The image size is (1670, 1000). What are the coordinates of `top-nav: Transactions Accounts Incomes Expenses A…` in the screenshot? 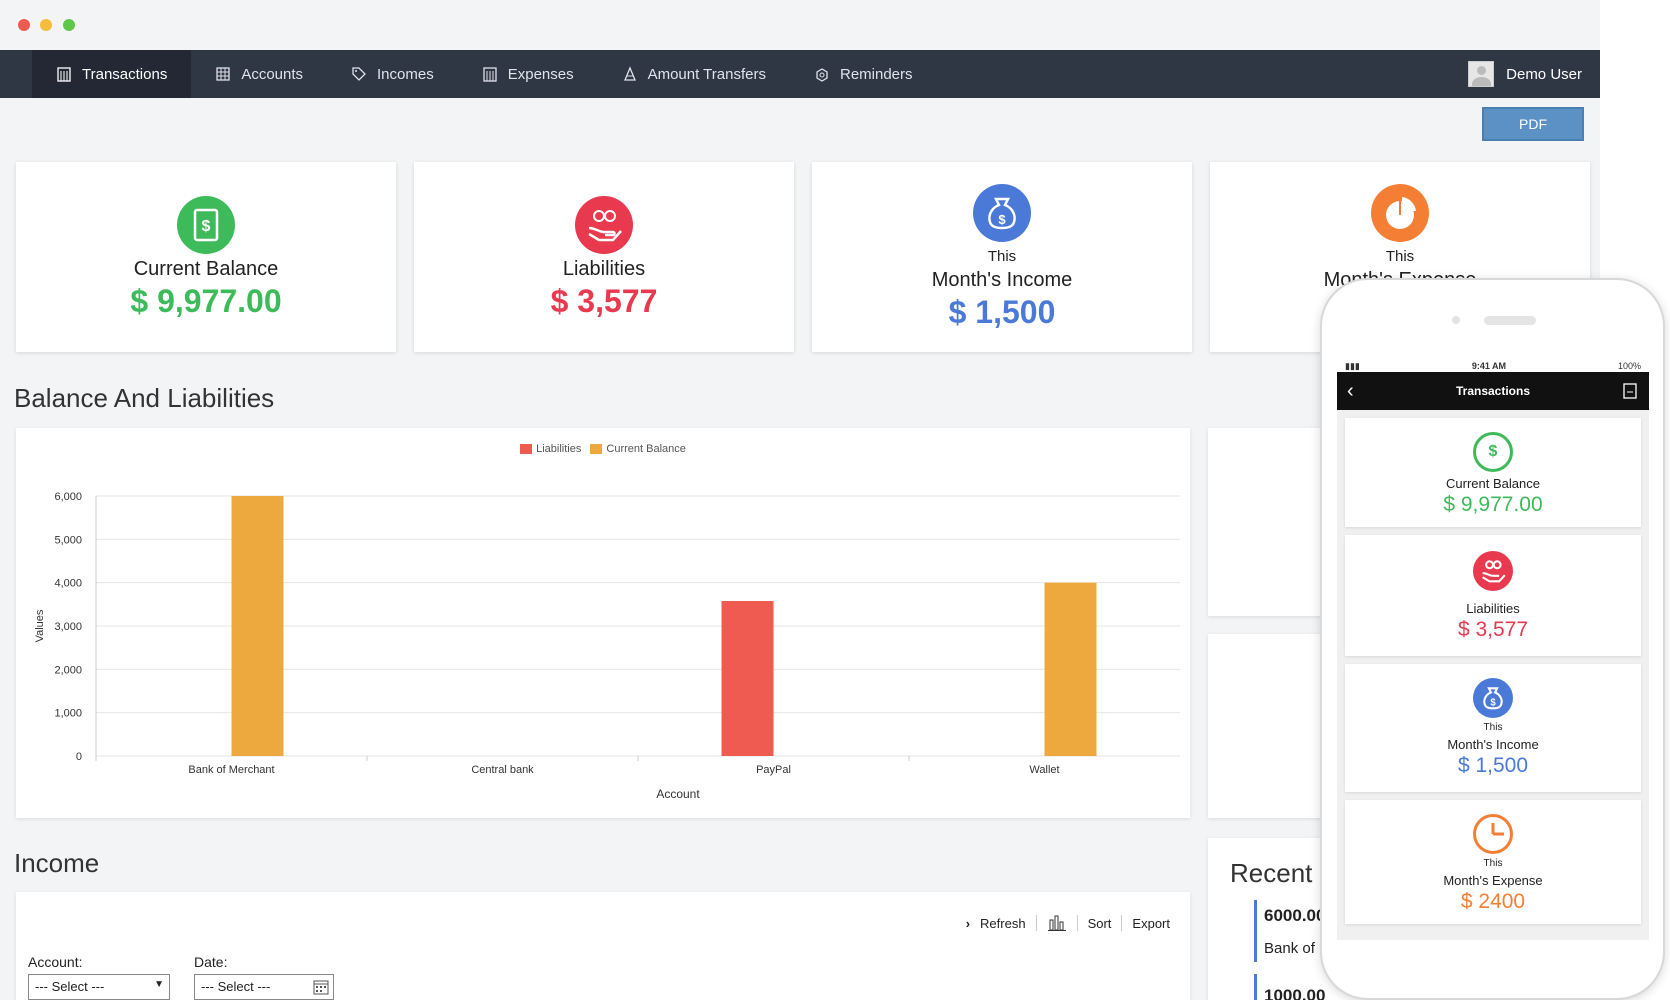 It's located at (800, 74).